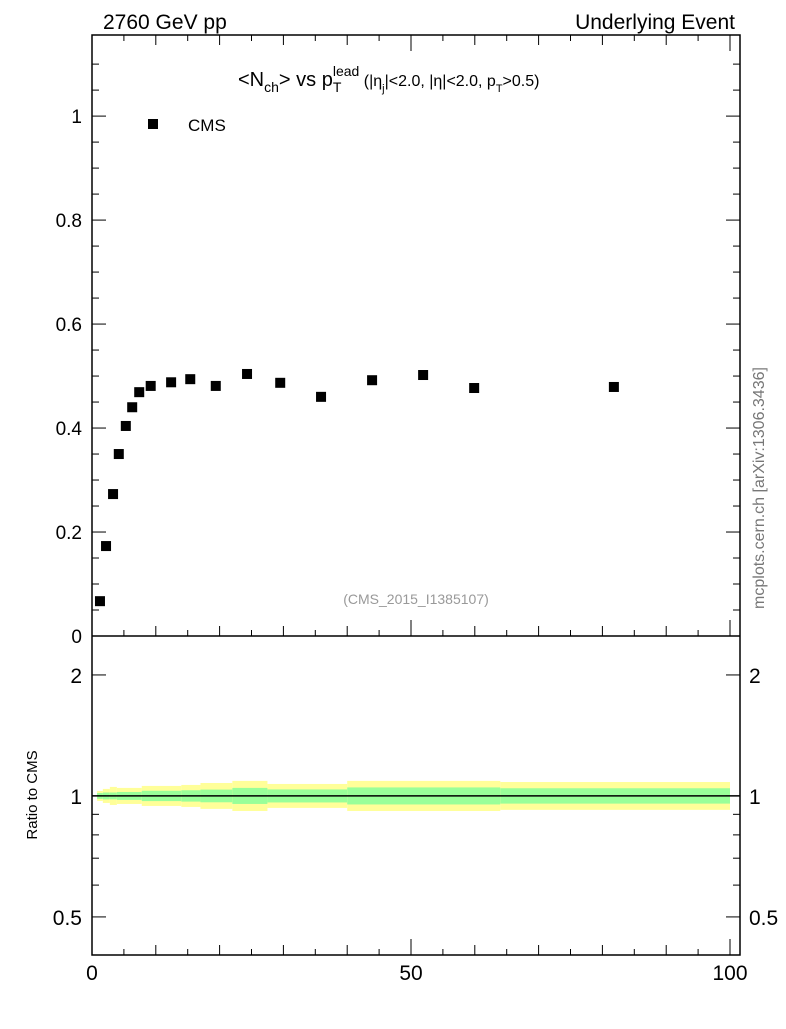 Image resolution: width=786 pixels, height=1029 pixels. What do you see at coordinates (416, 795) in the screenshot?
I see `ratio-bands` at bounding box center [416, 795].